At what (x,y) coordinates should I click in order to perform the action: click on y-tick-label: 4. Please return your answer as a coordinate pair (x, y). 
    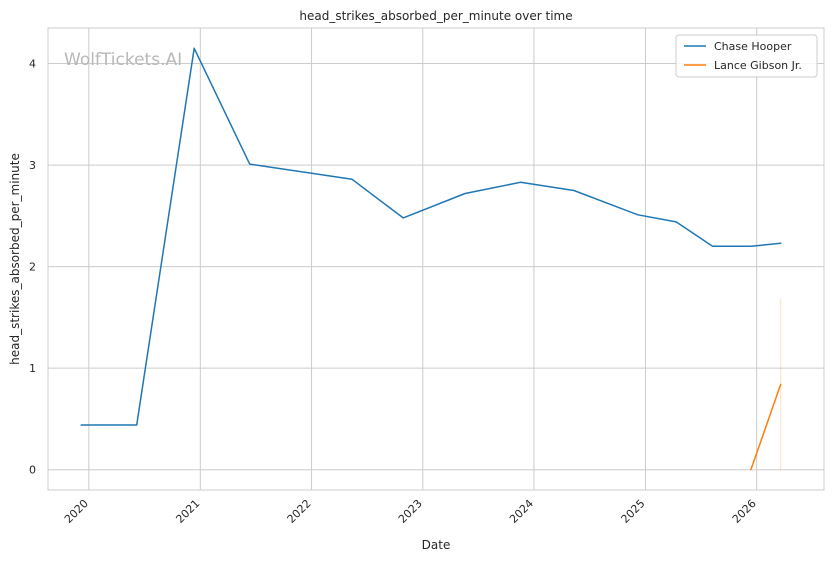
    Looking at the image, I should click on (32, 64).